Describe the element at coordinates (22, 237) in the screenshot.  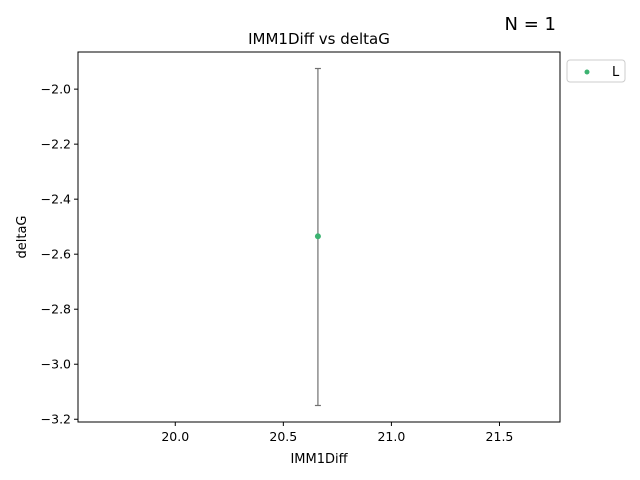
I see `y-axis-label: deltaG` at that location.